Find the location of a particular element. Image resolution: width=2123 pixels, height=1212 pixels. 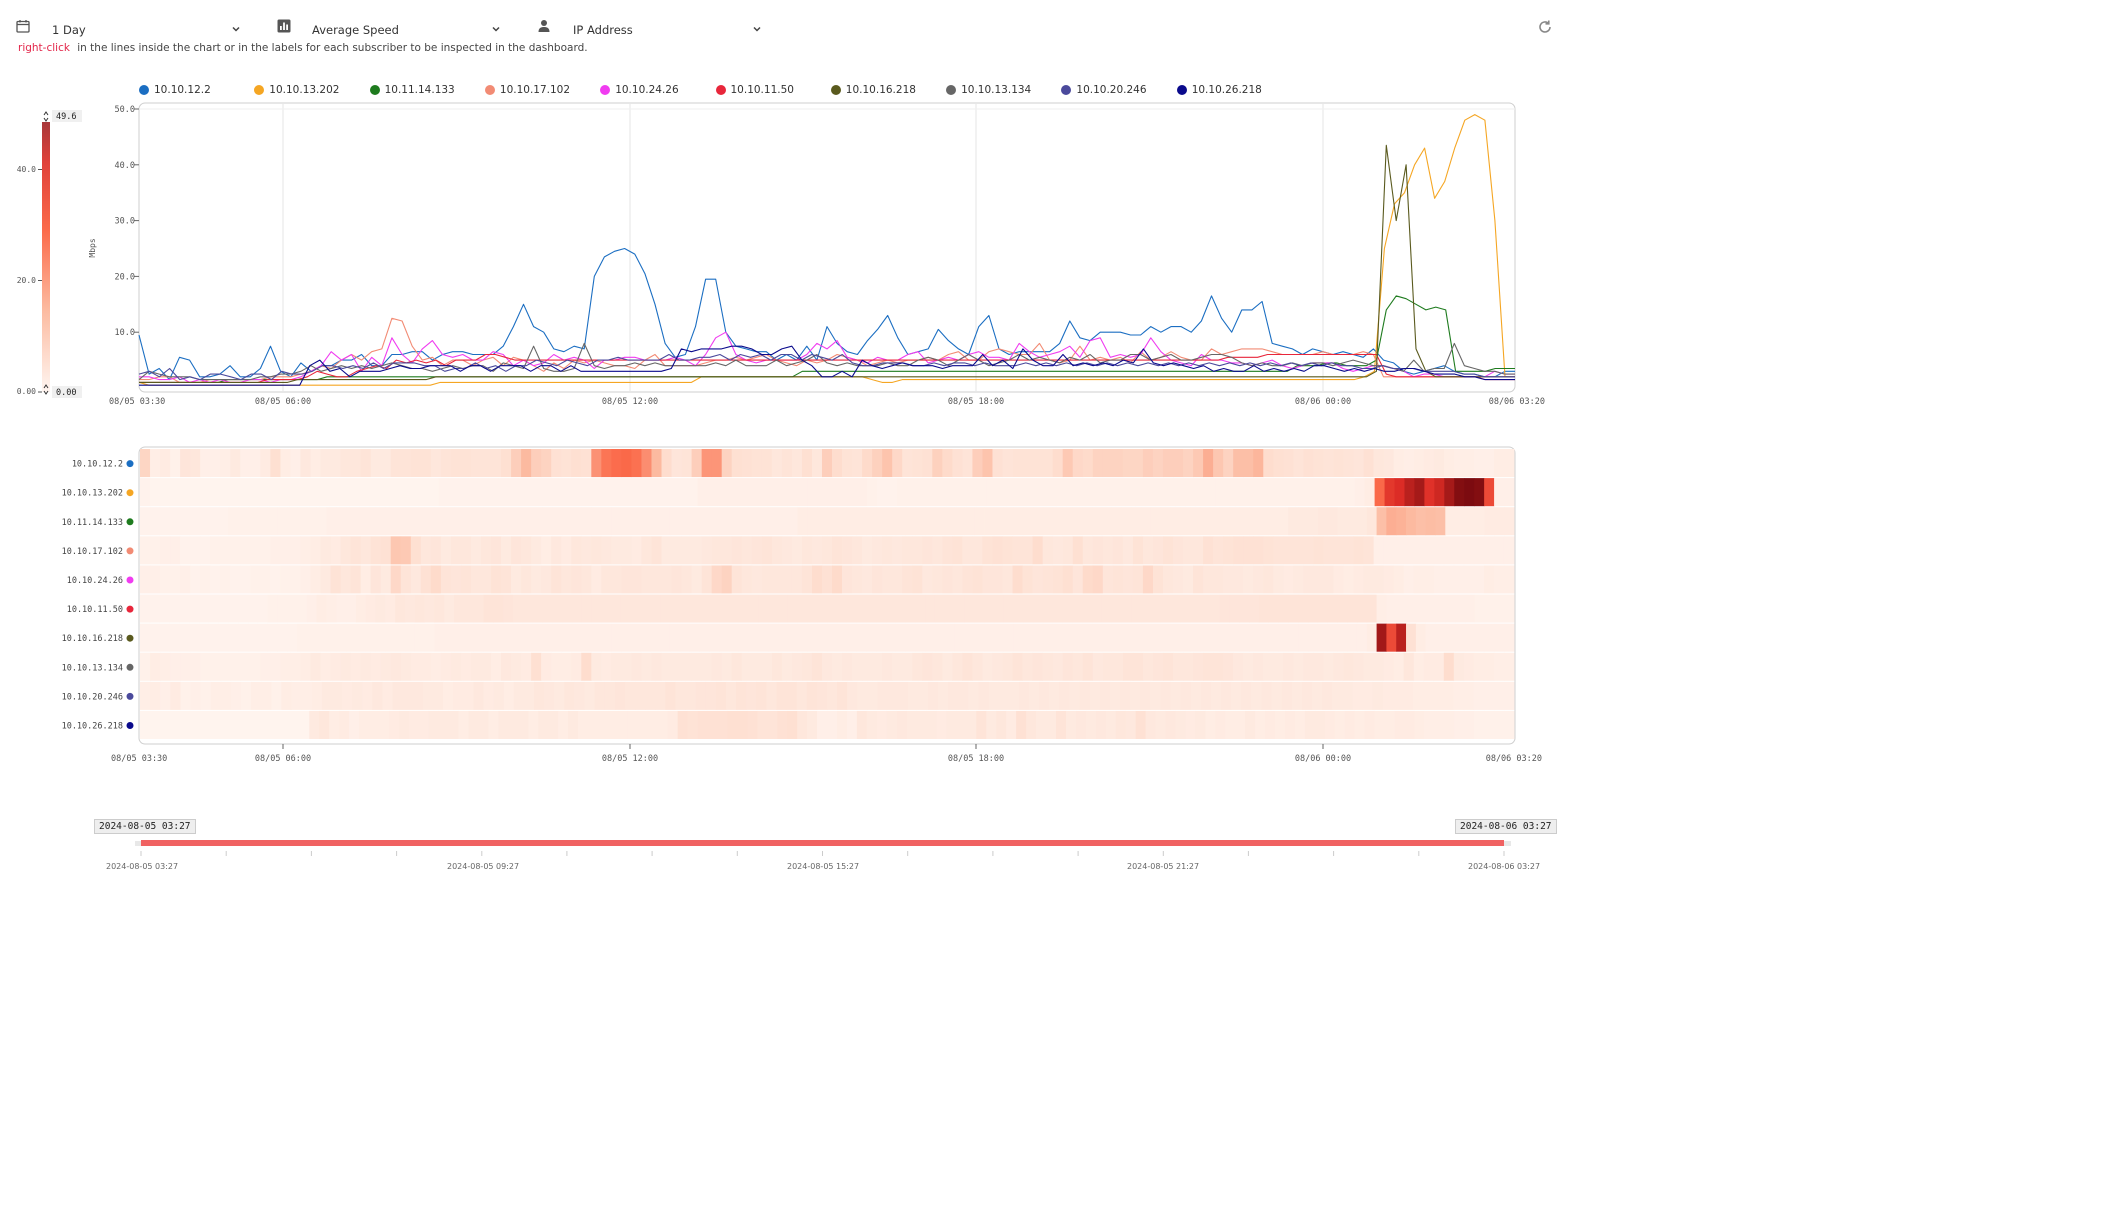

period-select: 1 Day is located at coordinates (145, 27).